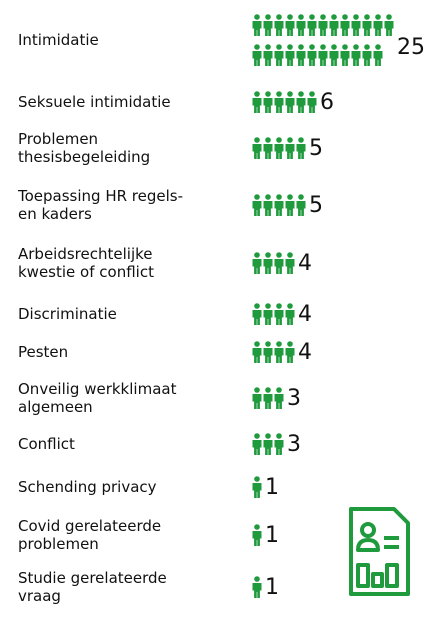  Describe the element at coordinates (97, 398) in the screenshot. I see `category-label: Onveilig werkklimaat algemeen` at that location.